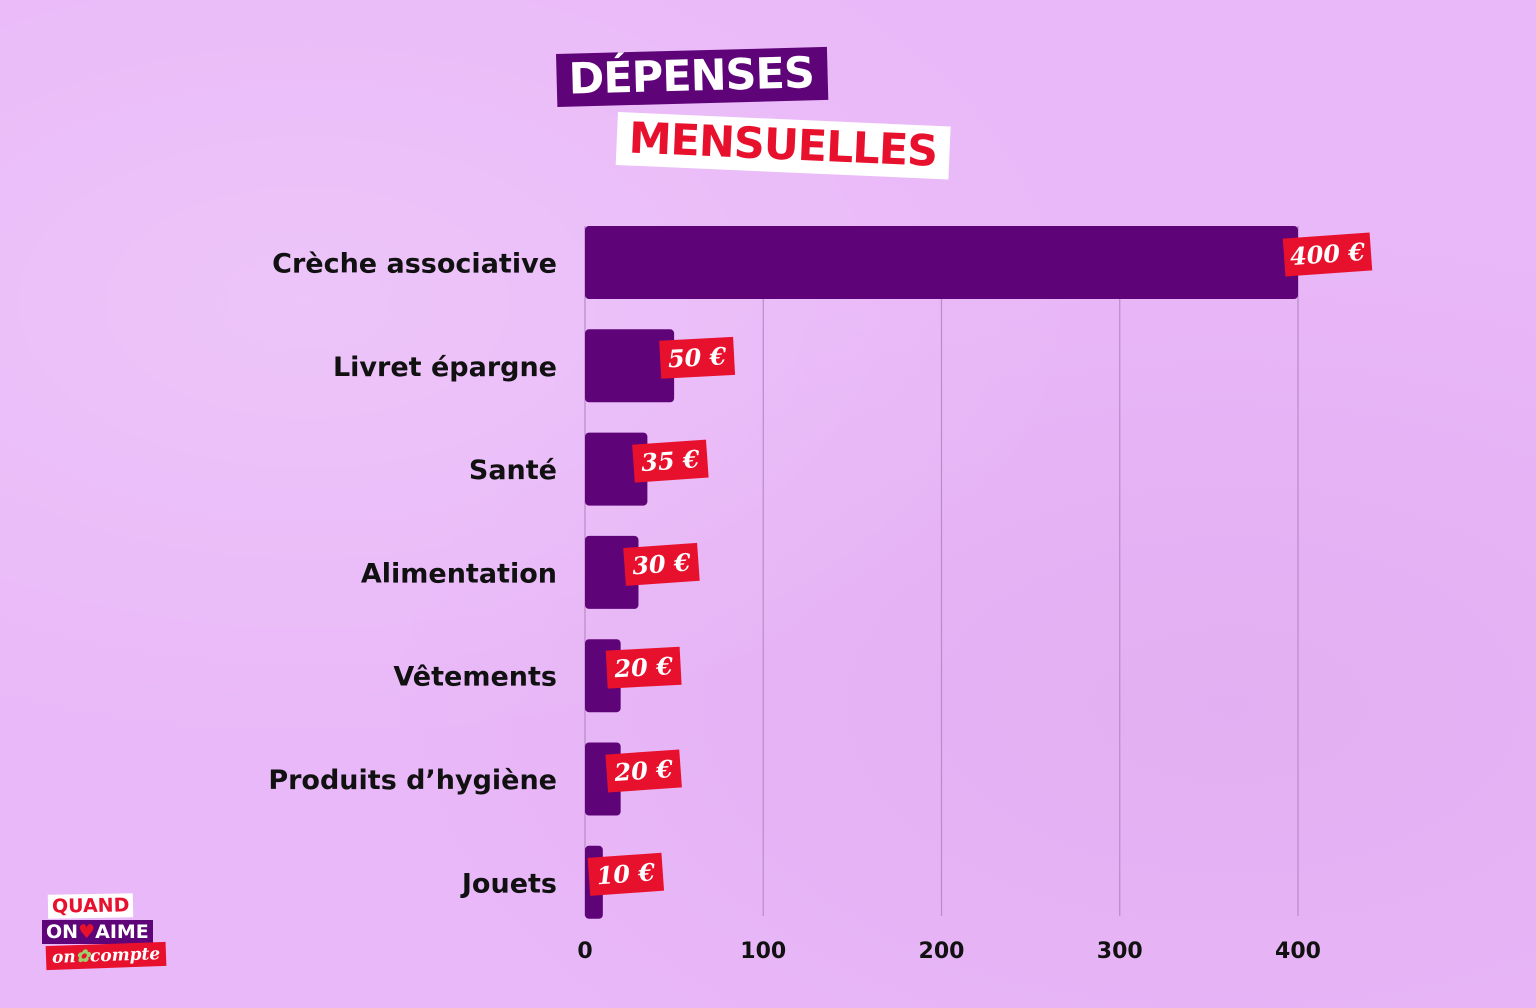 This screenshot has width=1536, height=1008. What do you see at coordinates (64, 957) in the screenshot?
I see `logo-text-on-2: on` at bounding box center [64, 957].